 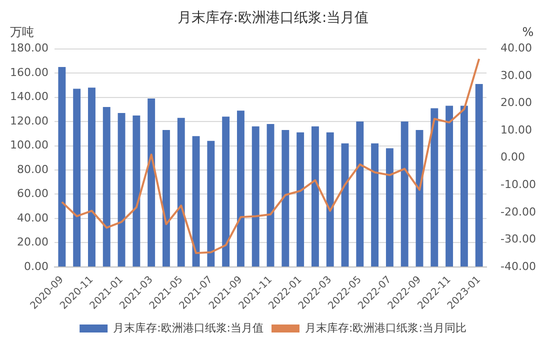 I want to click on y-tick-label: 140.00, so click(x=29, y=97).